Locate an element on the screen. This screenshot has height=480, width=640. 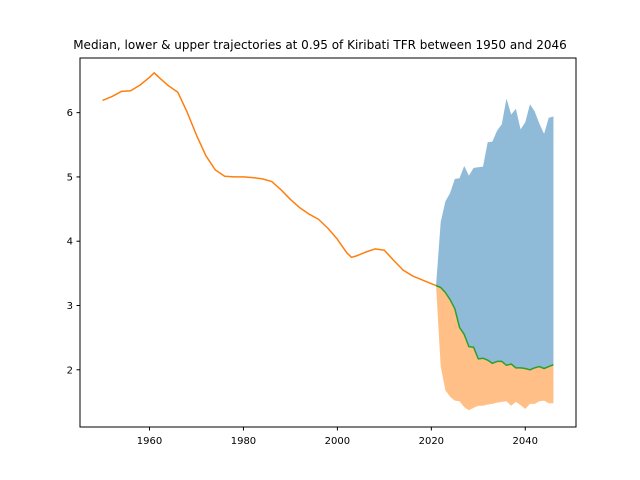
x-tick-label: 1960 is located at coordinates (149, 441).